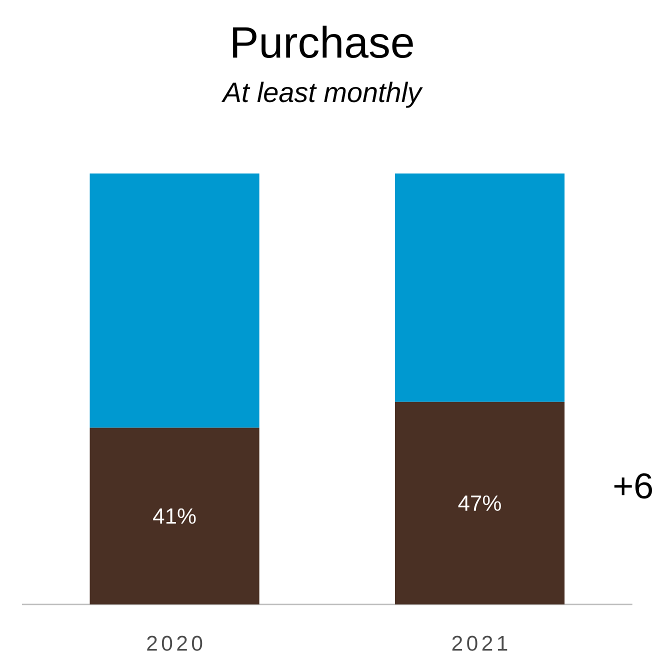 The width and height of the screenshot is (658, 656). What do you see at coordinates (480, 643) in the screenshot?
I see `x-tick-label: 2021` at bounding box center [480, 643].